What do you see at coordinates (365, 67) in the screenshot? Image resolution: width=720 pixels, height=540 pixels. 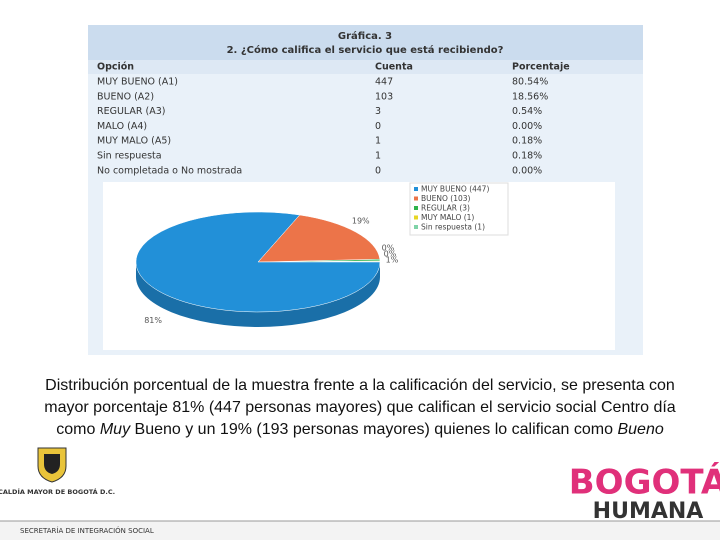 I see `header-band` at bounding box center [365, 67].